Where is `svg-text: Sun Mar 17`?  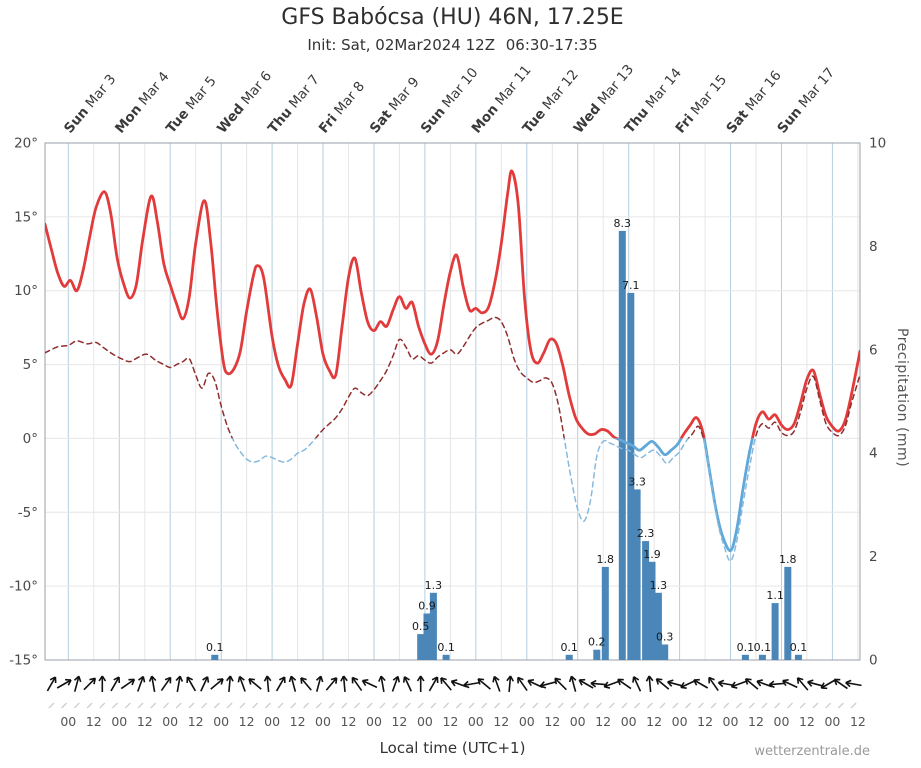
svg-text: Sun Mar 17 is located at coordinates (806, 101).